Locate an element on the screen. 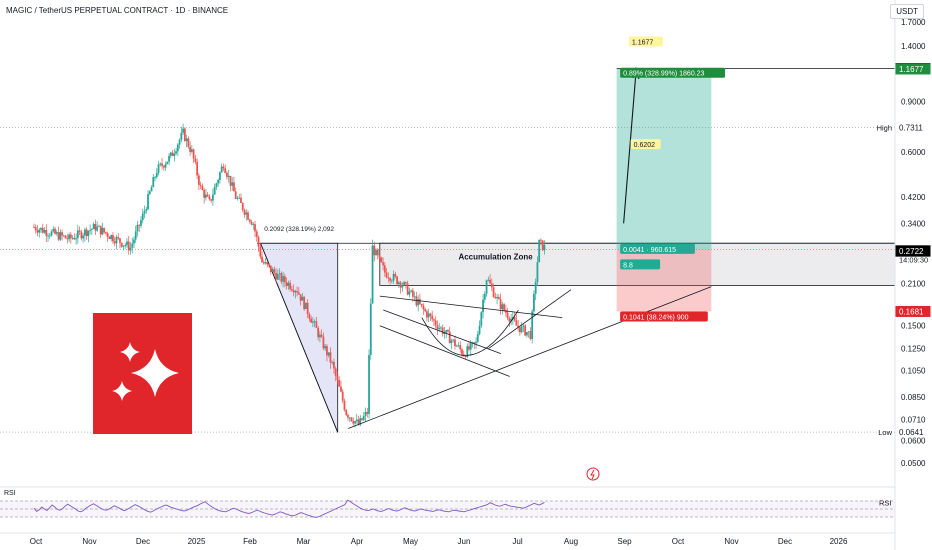 The image size is (932, 550). price-tick-label: 0.2100 is located at coordinates (913, 284).